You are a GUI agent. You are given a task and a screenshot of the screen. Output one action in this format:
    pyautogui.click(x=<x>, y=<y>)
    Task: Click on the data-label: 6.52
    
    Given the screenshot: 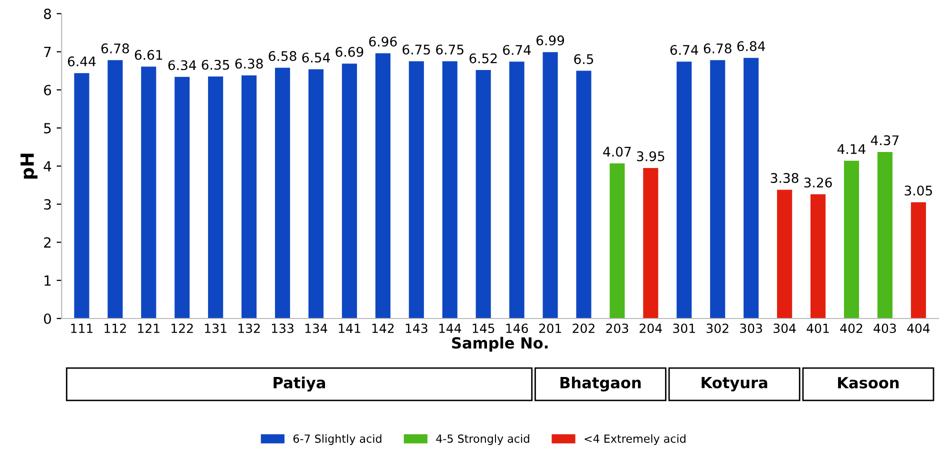 What is the action you would take?
    pyautogui.click(x=483, y=58)
    